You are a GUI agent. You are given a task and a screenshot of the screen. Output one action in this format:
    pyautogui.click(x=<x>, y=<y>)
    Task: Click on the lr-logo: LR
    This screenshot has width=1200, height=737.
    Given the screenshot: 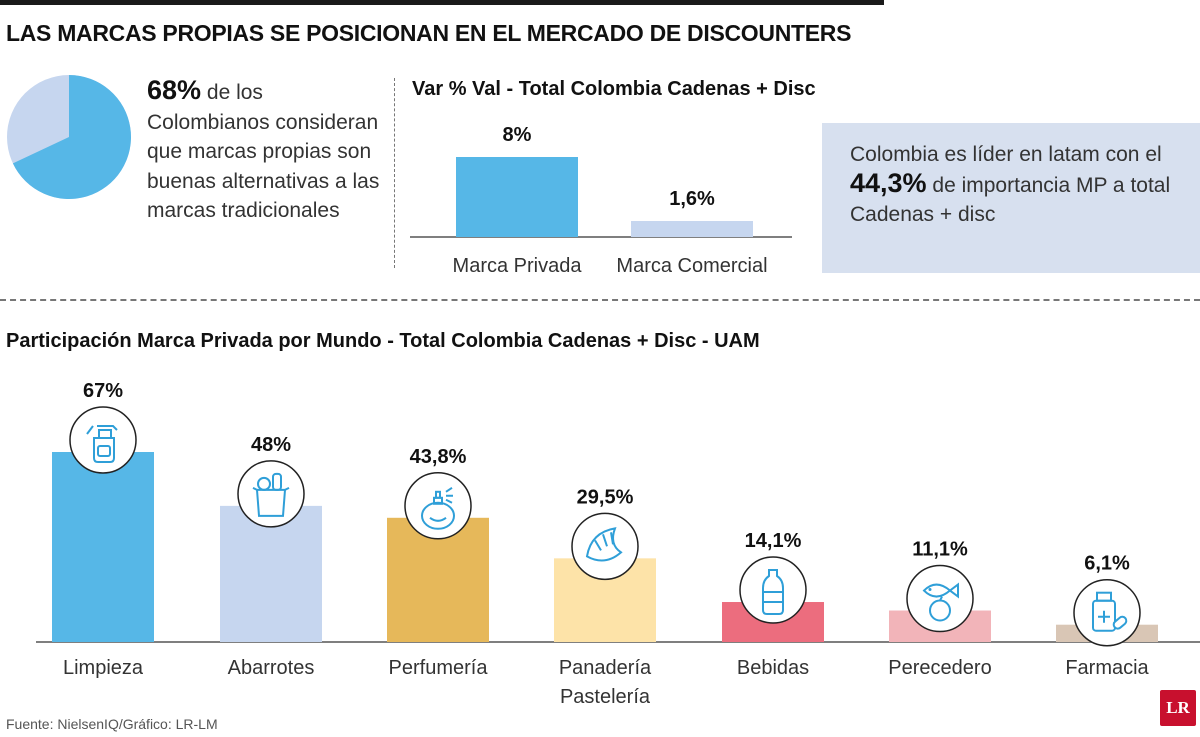 What is the action you would take?
    pyautogui.click(x=1178, y=708)
    